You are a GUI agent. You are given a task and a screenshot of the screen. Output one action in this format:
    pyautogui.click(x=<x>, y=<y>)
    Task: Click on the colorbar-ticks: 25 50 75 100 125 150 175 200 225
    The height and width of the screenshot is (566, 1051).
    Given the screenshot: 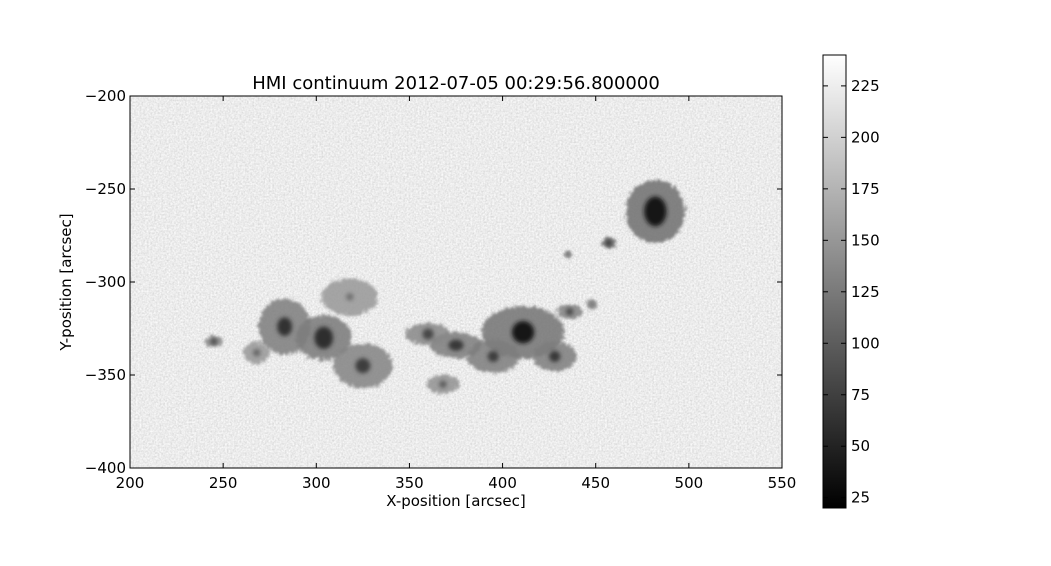 What is the action you would take?
    pyautogui.click(x=851, y=292)
    